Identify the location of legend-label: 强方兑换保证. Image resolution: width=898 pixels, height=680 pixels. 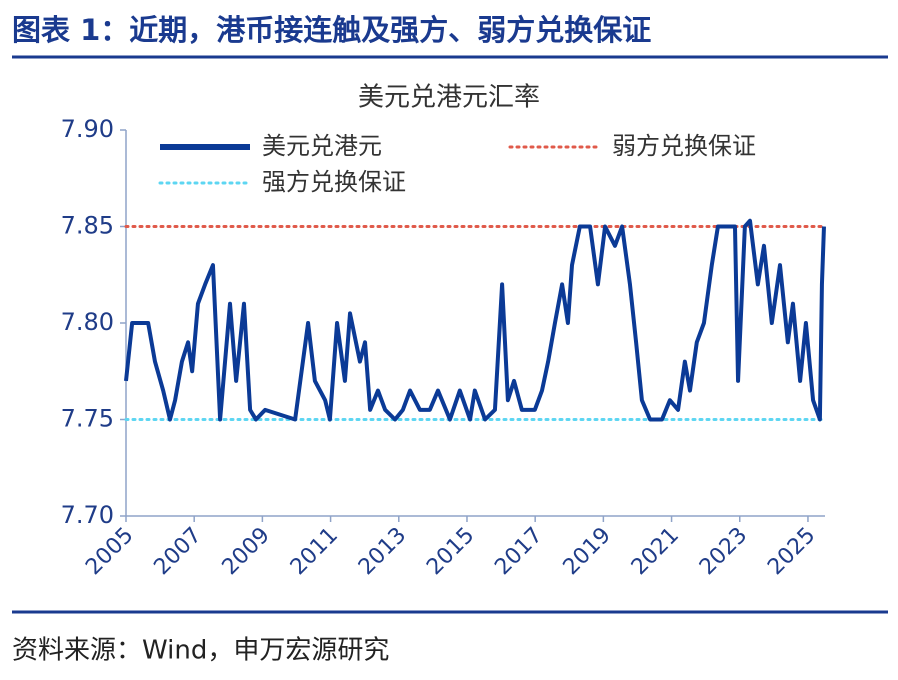
(334, 182).